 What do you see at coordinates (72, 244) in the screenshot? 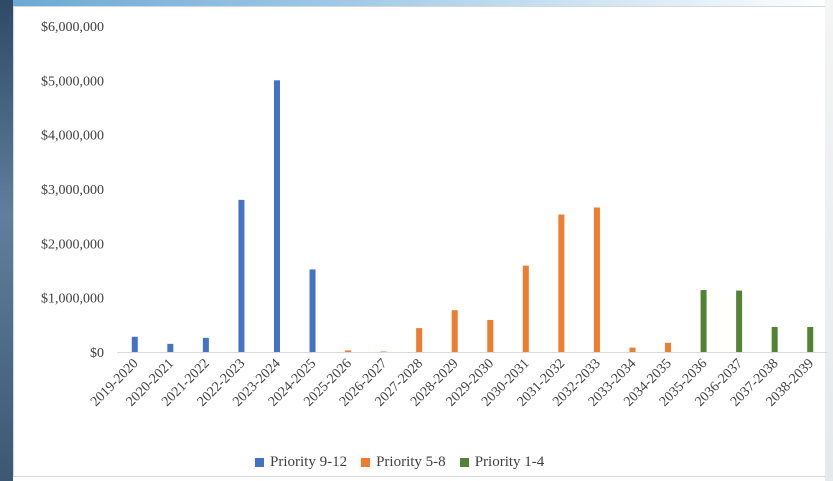
I see `y-tick-label: $2,000,000` at bounding box center [72, 244].